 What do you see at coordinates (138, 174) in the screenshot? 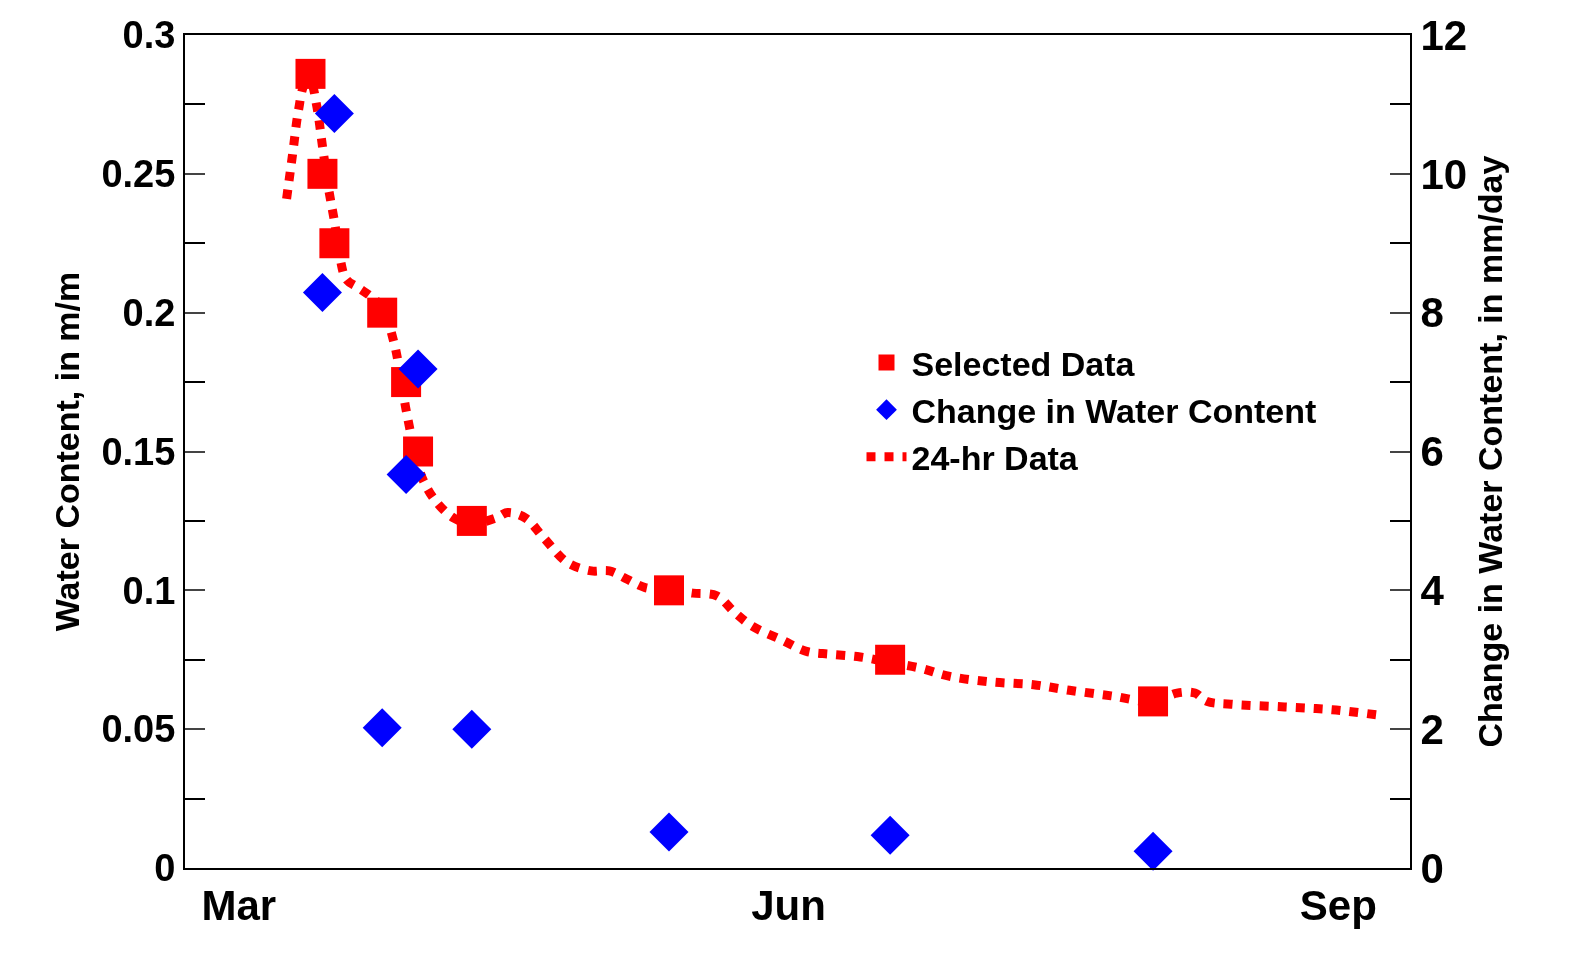
I see `y-tick-label: 0.25` at bounding box center [138, 174].